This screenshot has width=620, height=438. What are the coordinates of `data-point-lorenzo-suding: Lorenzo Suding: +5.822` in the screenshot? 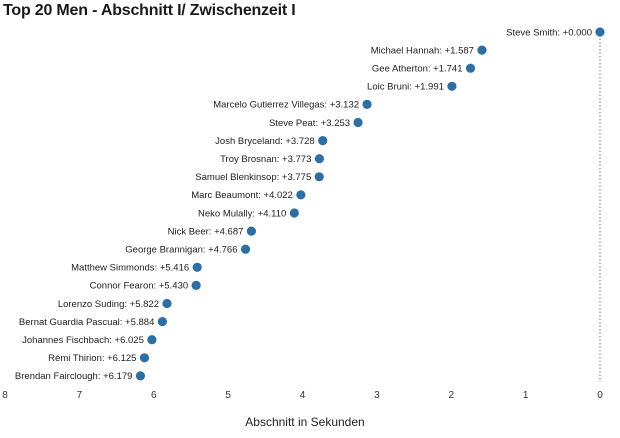 It's located at (115, 304).